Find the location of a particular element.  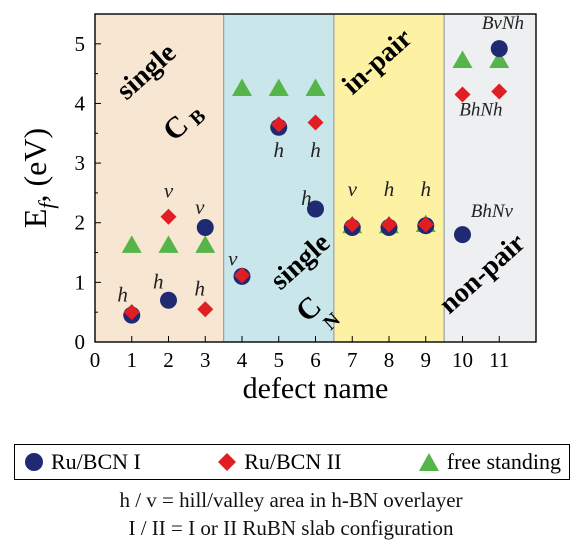

legend-label: free standing is located at coordinates (503, 461).